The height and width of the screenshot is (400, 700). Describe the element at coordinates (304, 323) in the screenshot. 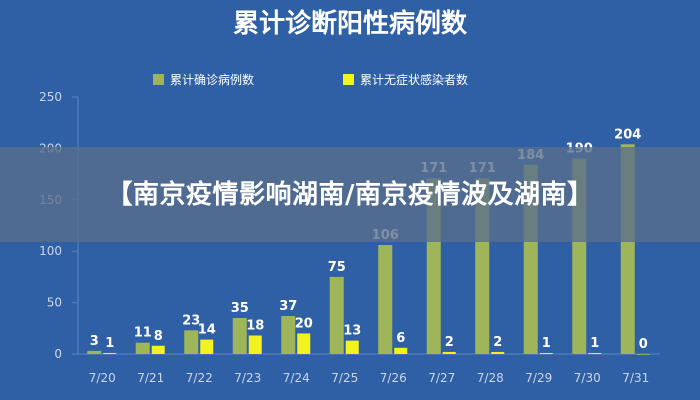

I see `value-label-asymptomatic: 20` at that location.